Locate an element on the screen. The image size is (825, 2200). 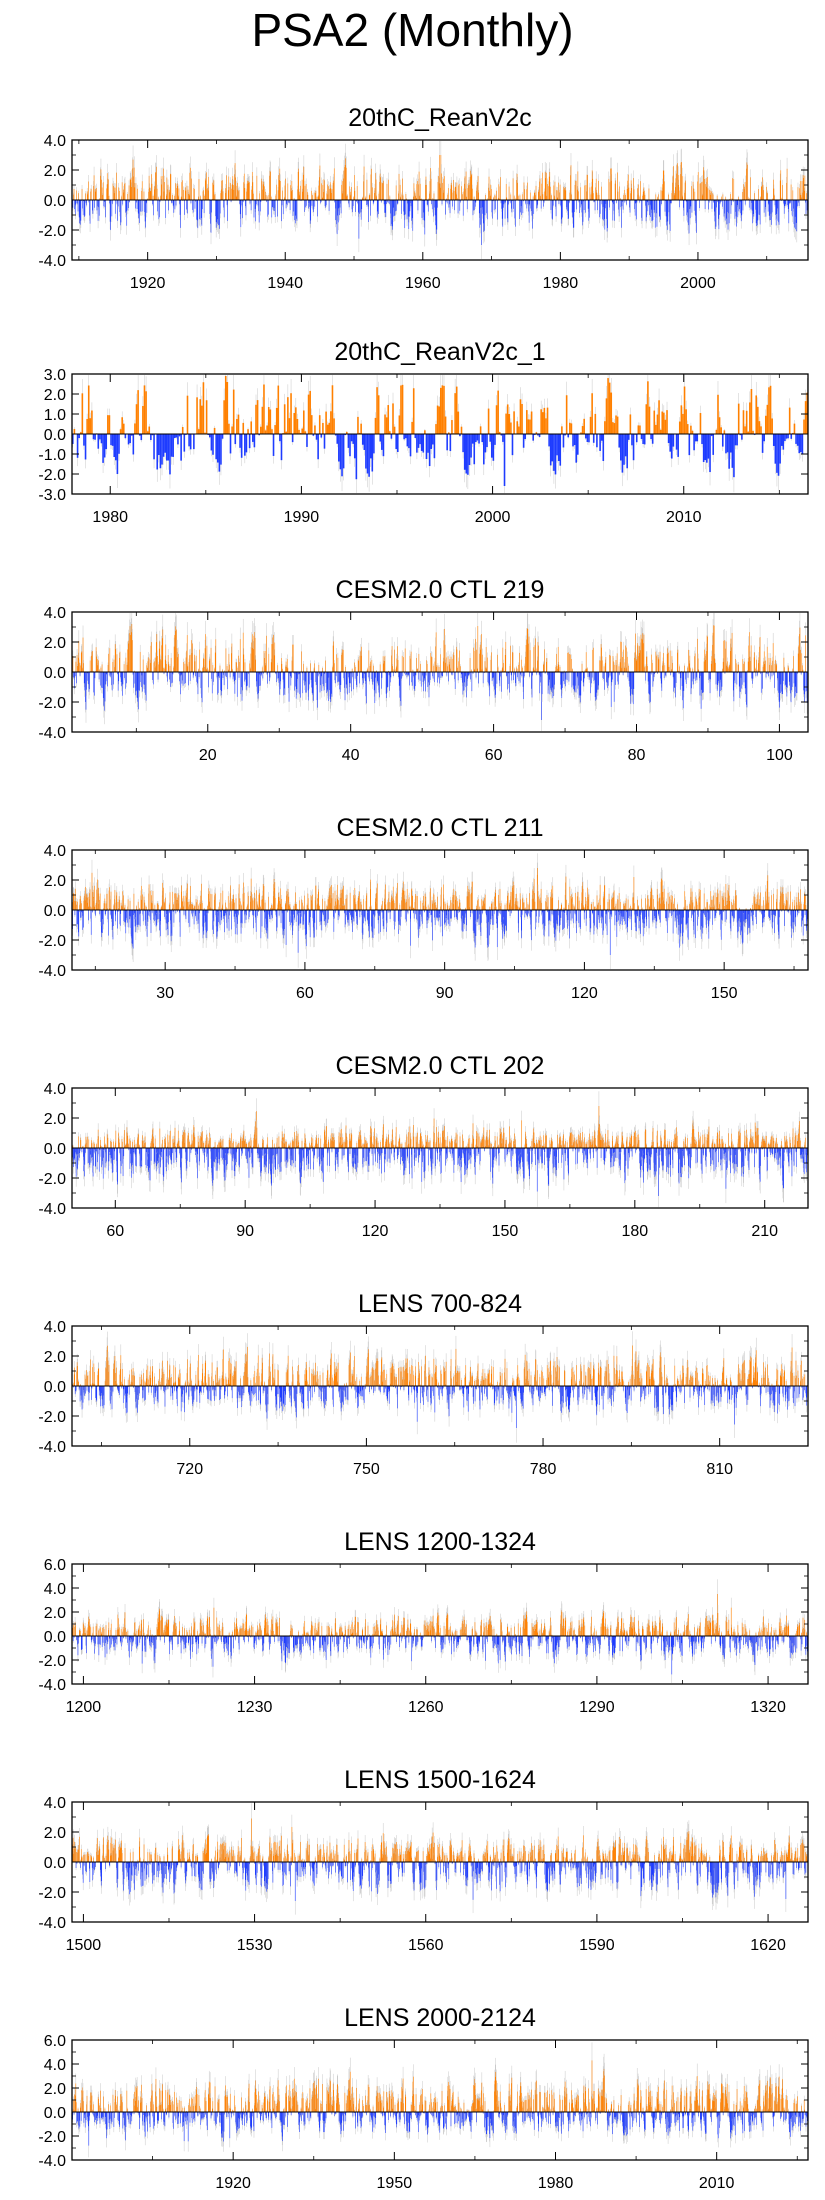
y-tick-label: 0.0 is located at coordinates (55, 201).